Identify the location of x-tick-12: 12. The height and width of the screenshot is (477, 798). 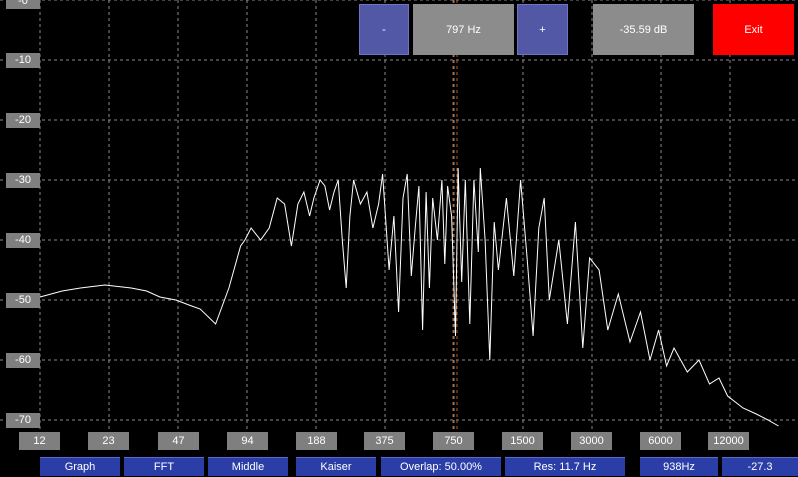
(39, 441).